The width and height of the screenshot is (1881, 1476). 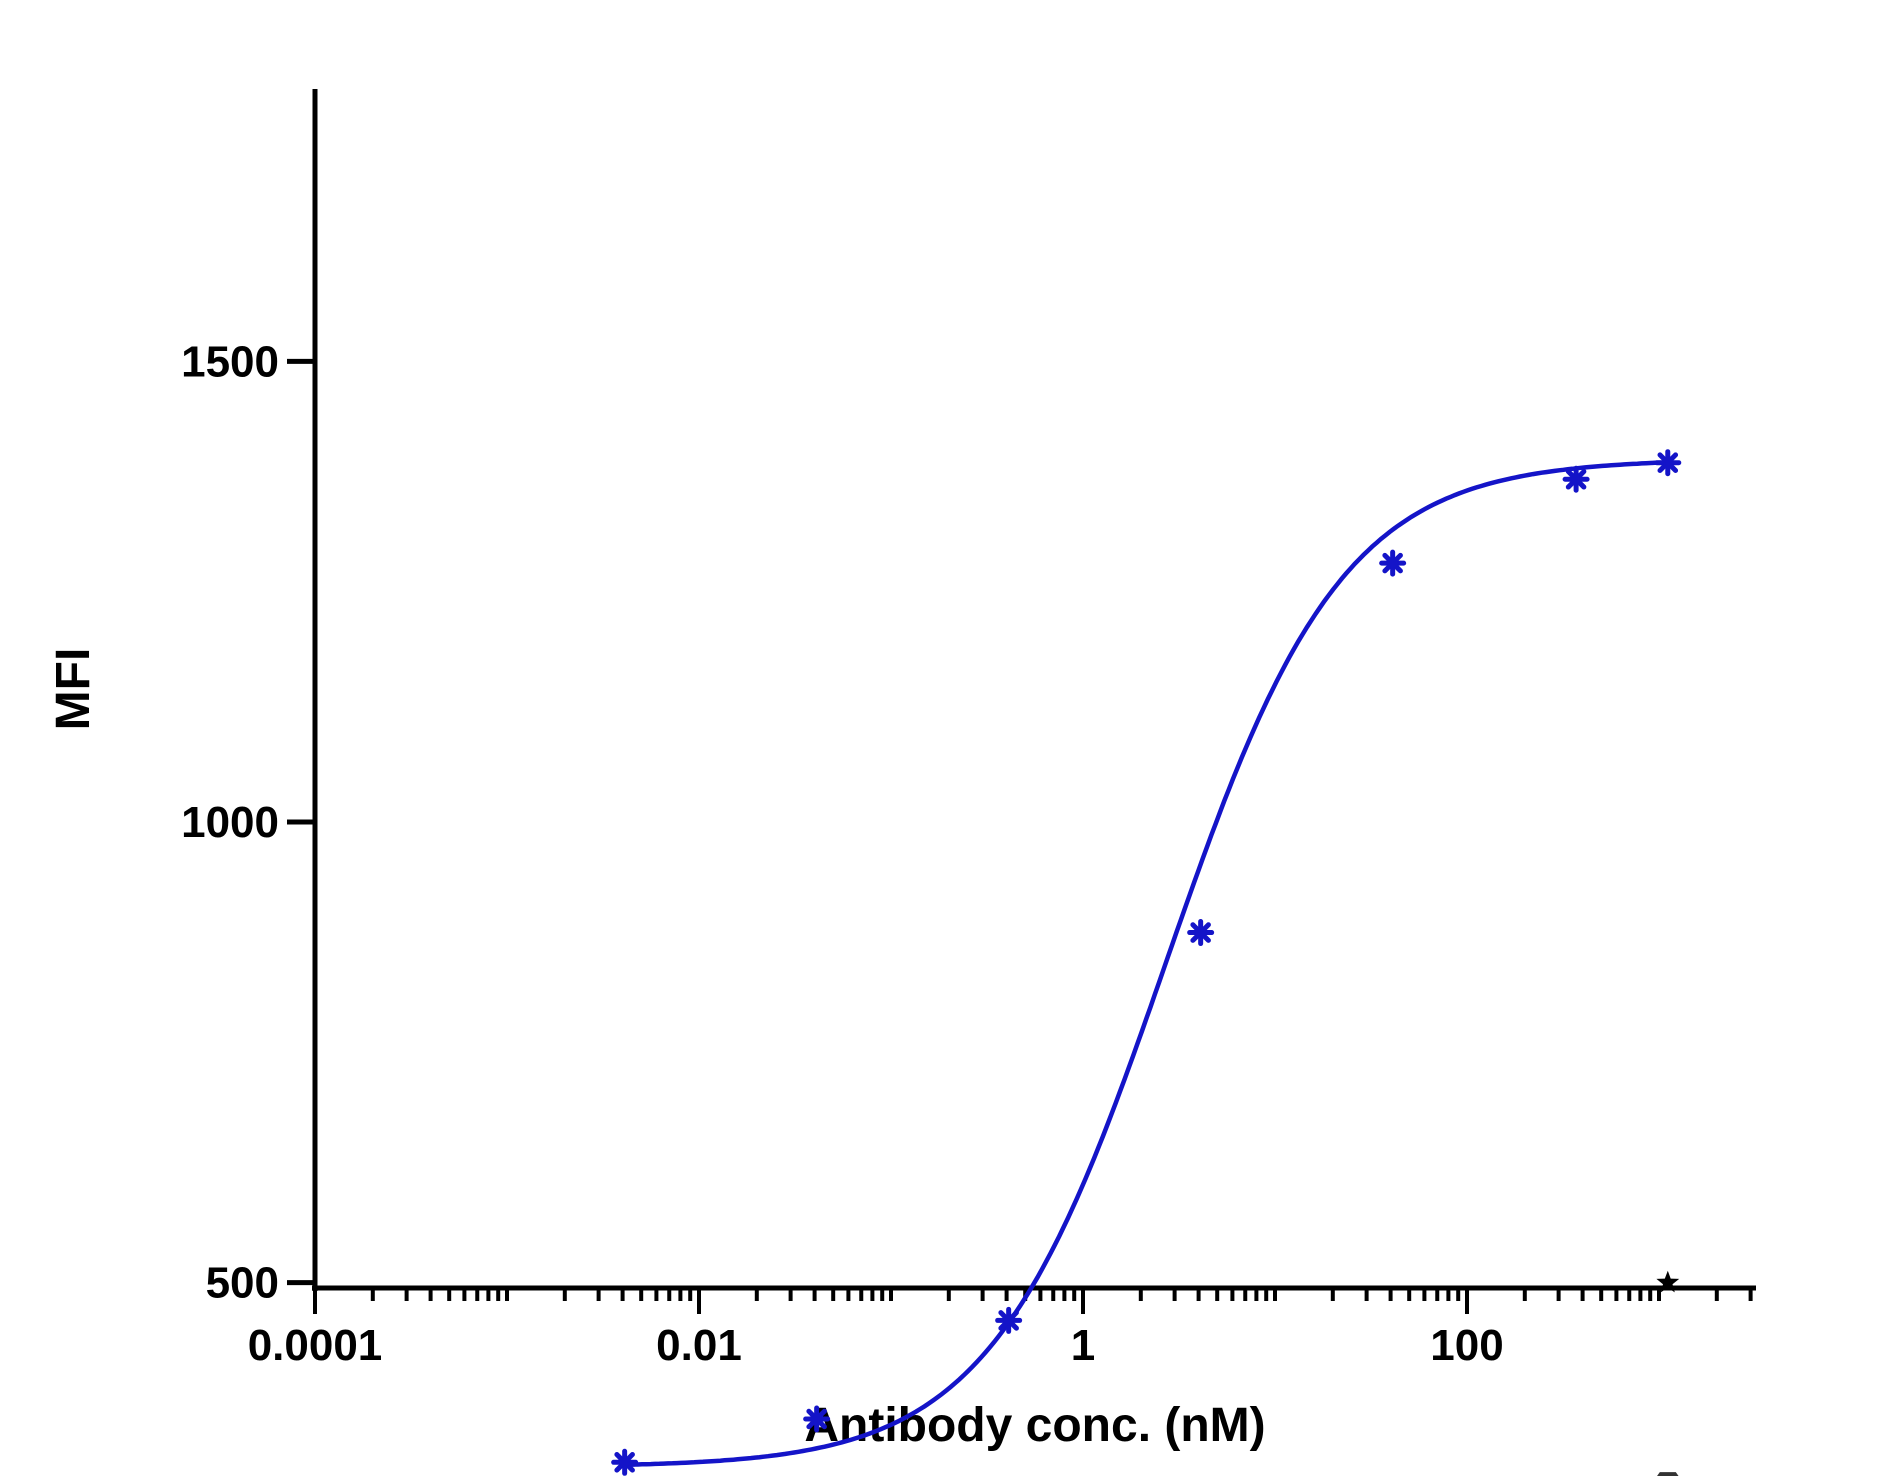 What do you see at coordinates (315, 1345) in the screenshot?
I see `x-tick-label-0.0001: 0.0001` at bounding box center [315, 1345].